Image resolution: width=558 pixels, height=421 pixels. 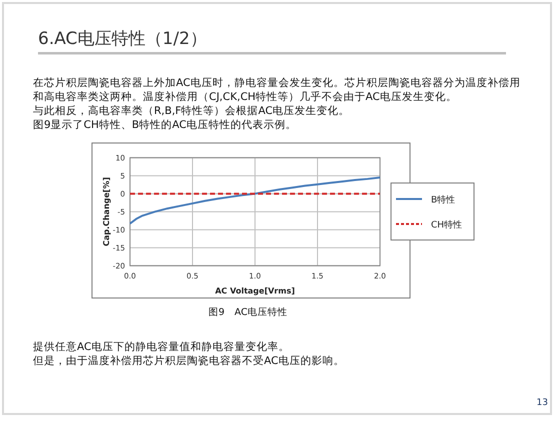 What do you see at coordinates (255, 291) in the screenshot?
I see `x-axis-title: AC Voltage[Vrms]` at bounding box center [255, 291].